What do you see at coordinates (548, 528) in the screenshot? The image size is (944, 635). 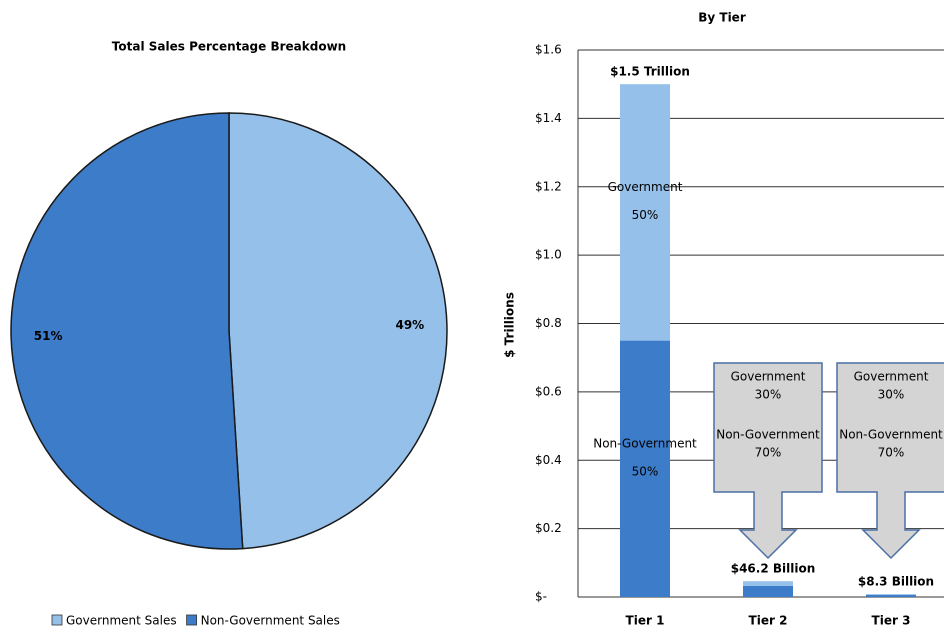 I see `y-tick-label: $0.2` at bounding box center [548, 528].